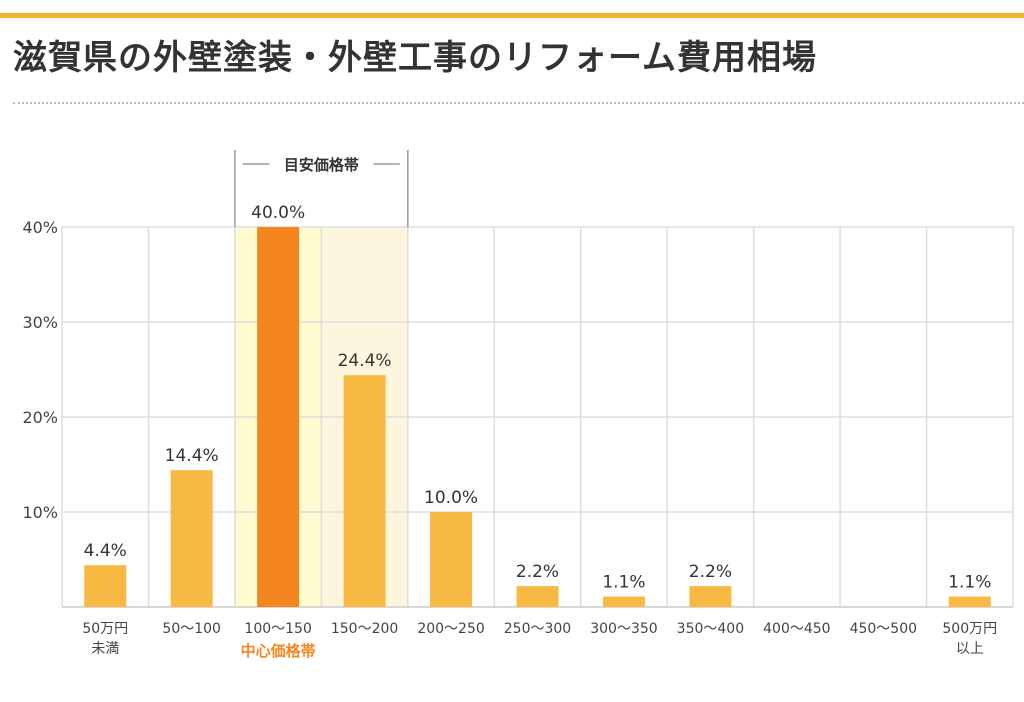  What do you see at coordinates (512, 15) in the screenshot?
I see `top-accent-bar` at bounding box center [512, 15].